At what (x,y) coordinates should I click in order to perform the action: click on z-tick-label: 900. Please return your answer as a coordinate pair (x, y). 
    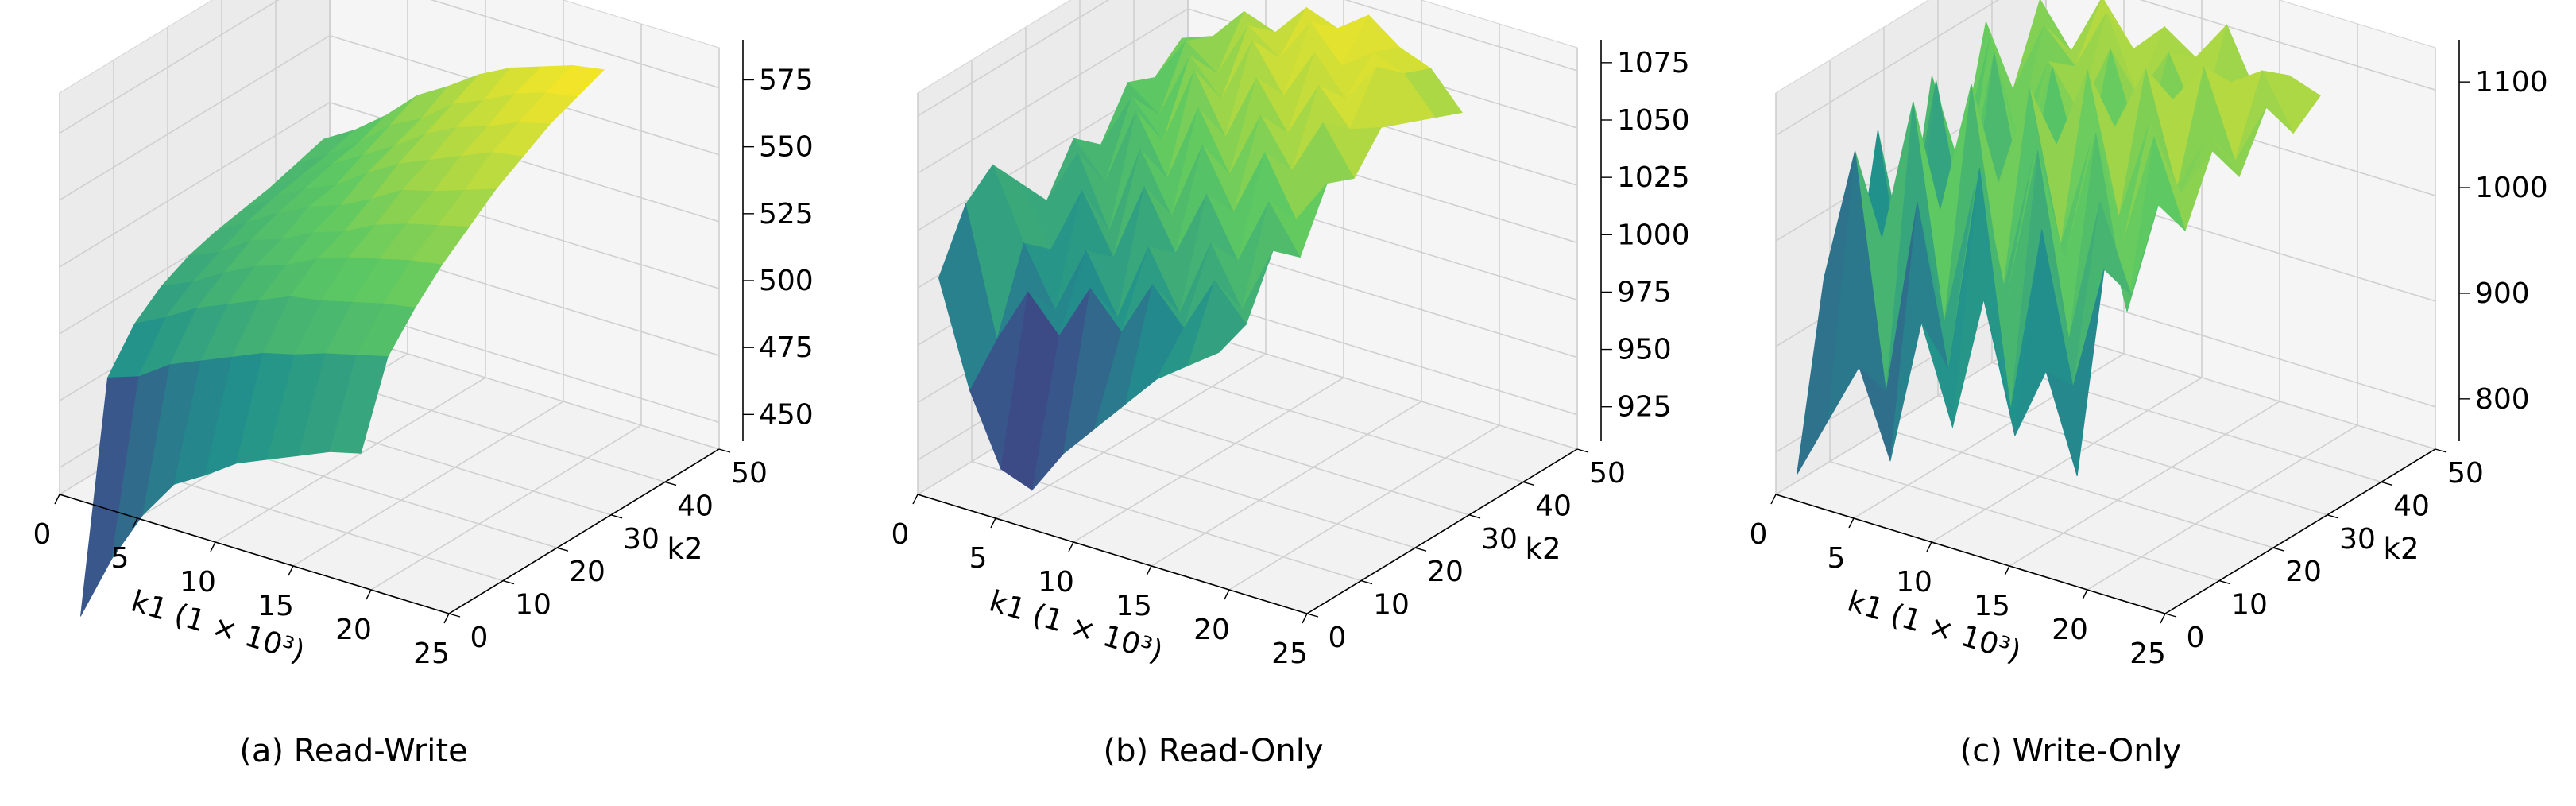
    Looking at the image, I should click on (2502, 293).